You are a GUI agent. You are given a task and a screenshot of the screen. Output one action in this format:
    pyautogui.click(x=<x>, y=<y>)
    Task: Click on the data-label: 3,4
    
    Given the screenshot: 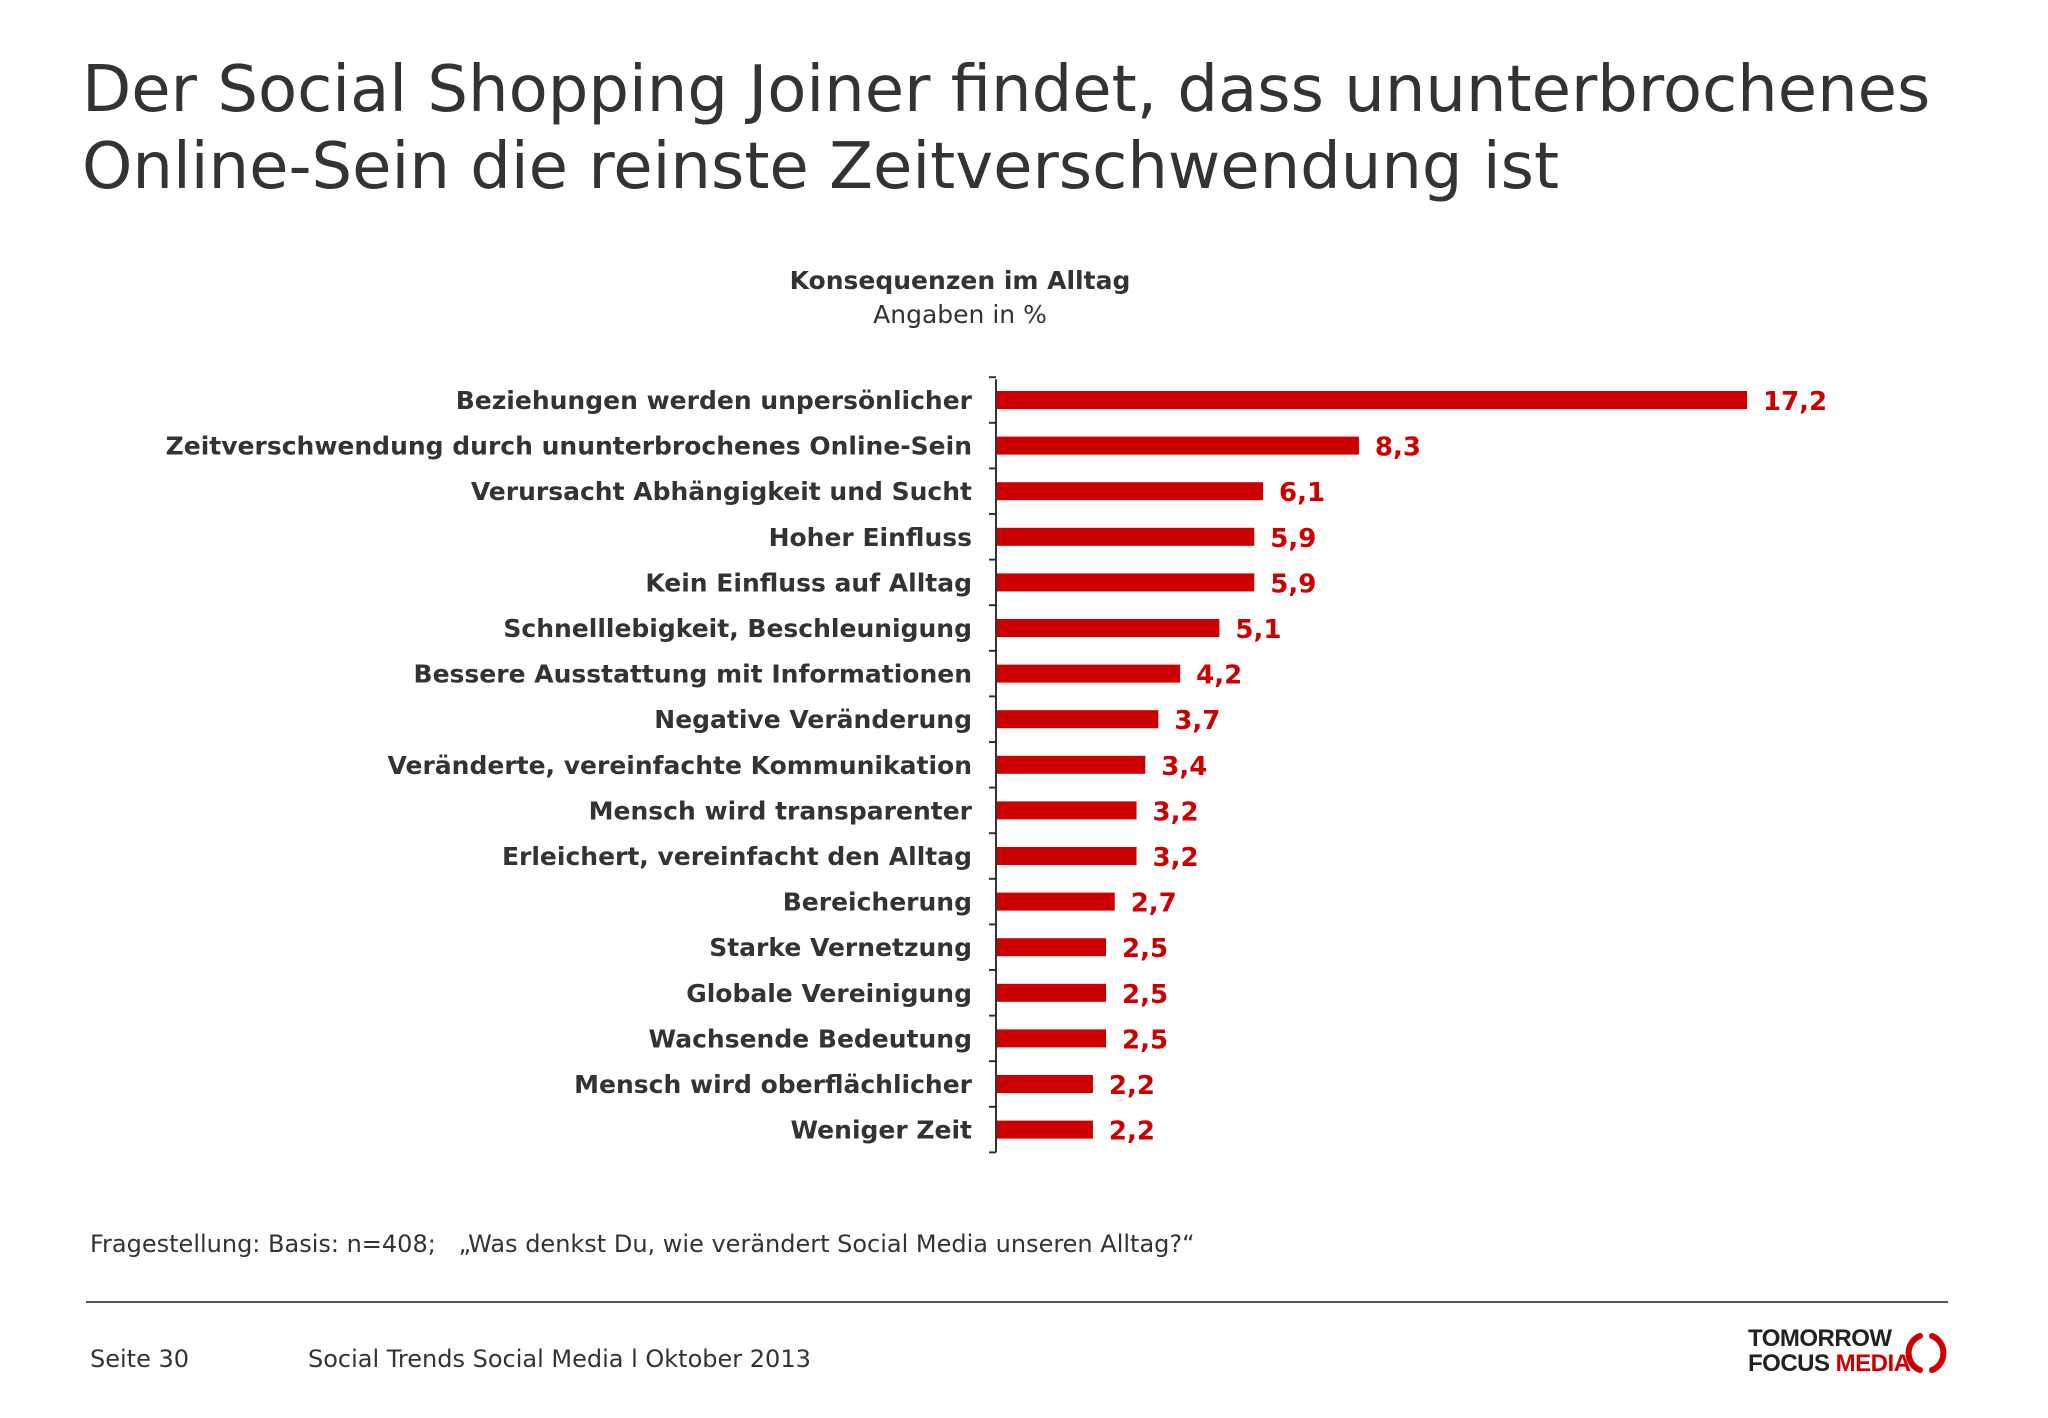 What is the action you would take?
    pyautogui.click(x=1184, y=767)
    